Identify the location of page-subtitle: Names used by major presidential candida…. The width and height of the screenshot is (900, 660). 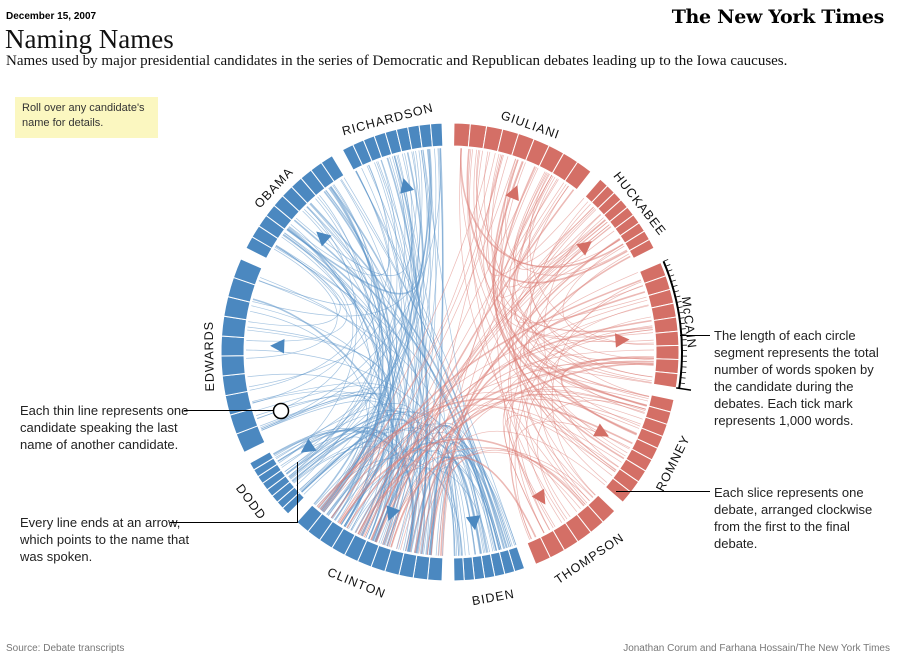
(397, 61).